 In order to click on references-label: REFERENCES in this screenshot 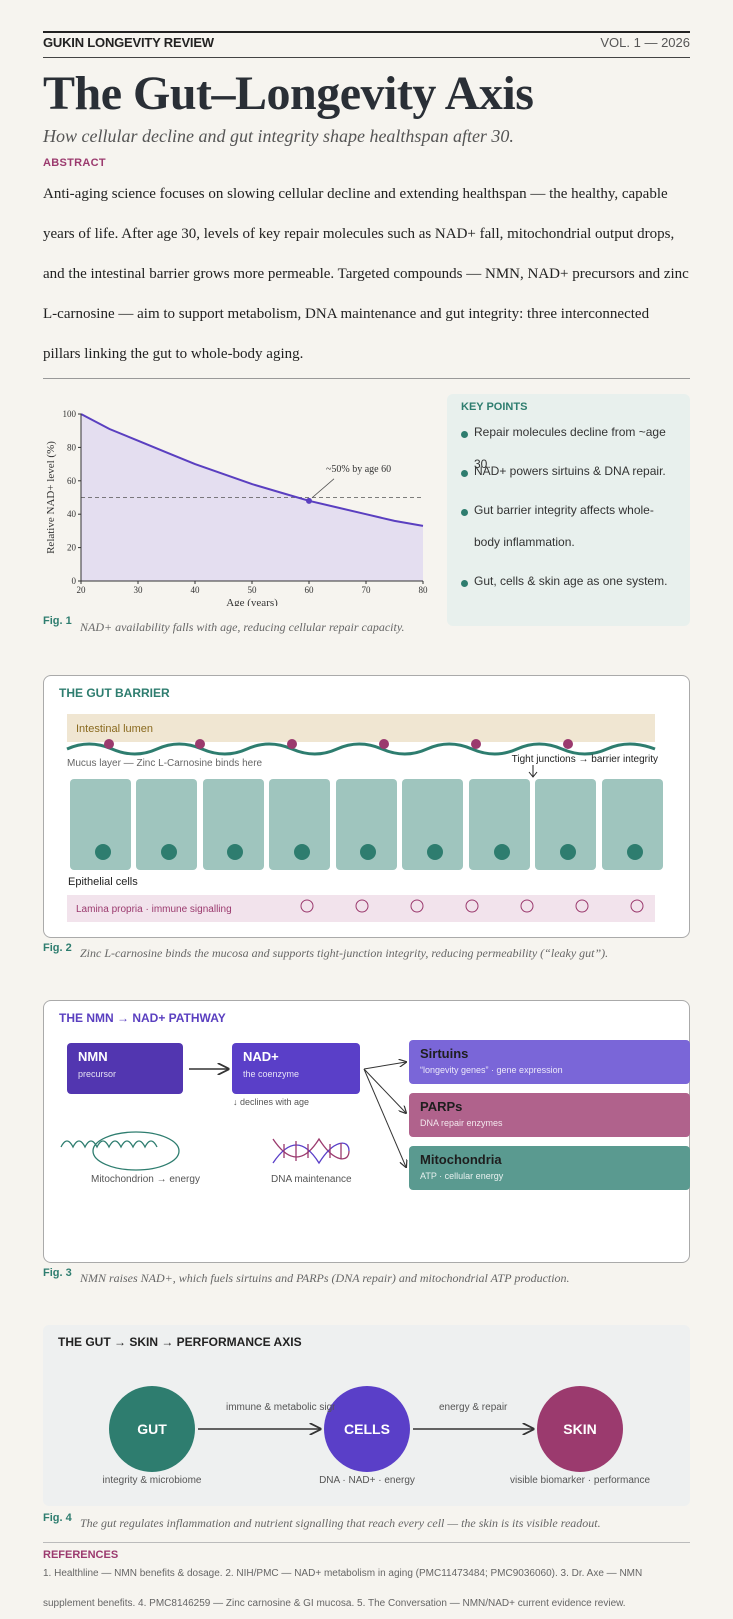, I will do `click(81, 1555)`.